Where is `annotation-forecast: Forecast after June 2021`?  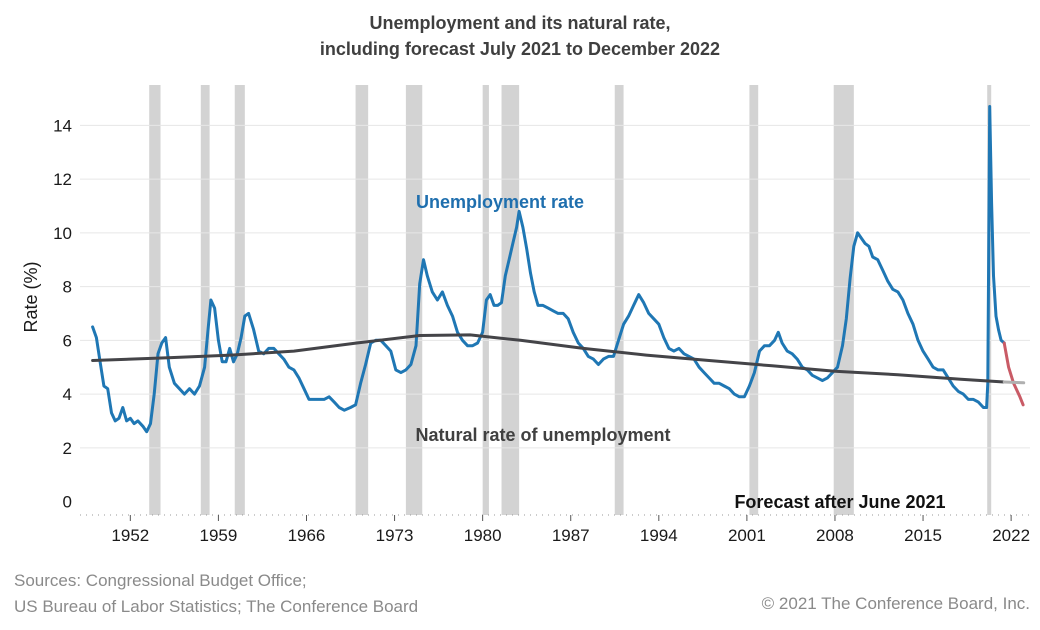 annotation-forecast: Forecast after June 2021 is located at coordinates (839, 502).